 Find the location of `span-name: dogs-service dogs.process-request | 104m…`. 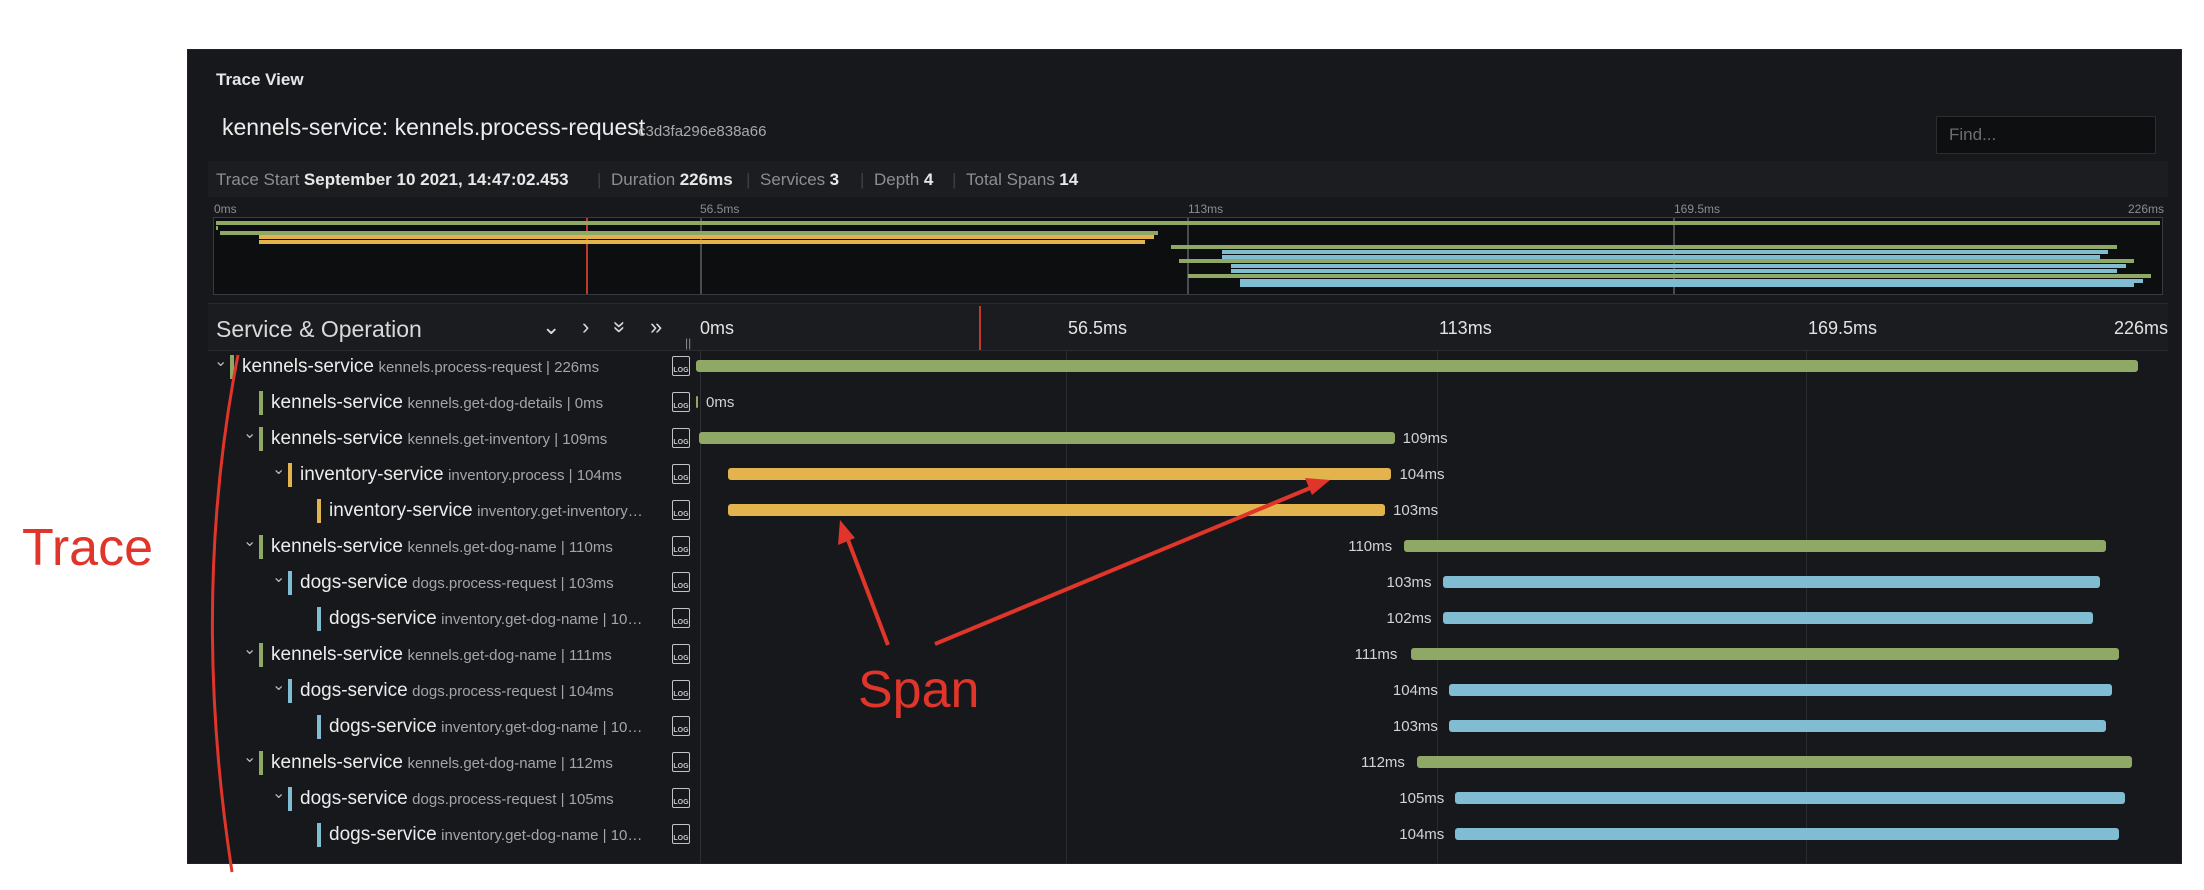

span-name: dogs-service dogs.process-request | 104m… is located at coordinates (457, 691).